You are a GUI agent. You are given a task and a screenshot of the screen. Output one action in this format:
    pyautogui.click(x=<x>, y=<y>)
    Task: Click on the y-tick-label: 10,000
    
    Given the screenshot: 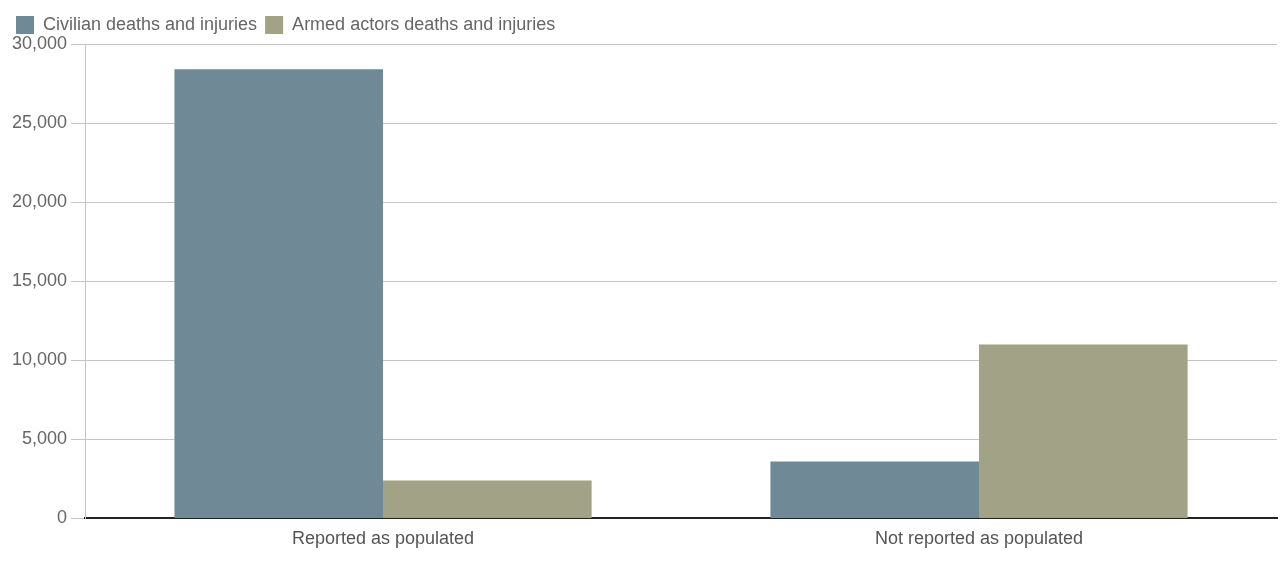 What is the action you would take?
    pyautogui.click(x=39, y=359)
    